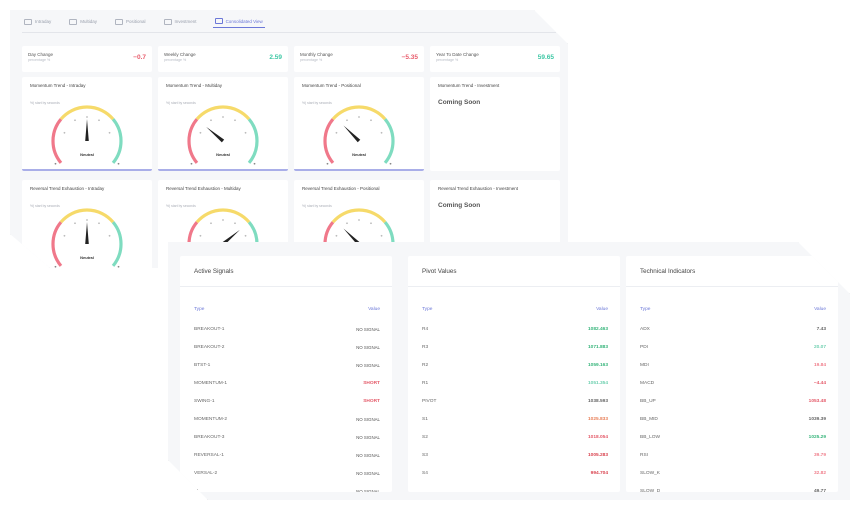 The height and width of the screenshot is (509, 860). I want to click on row-type: PIVOT, so click(429, 401).